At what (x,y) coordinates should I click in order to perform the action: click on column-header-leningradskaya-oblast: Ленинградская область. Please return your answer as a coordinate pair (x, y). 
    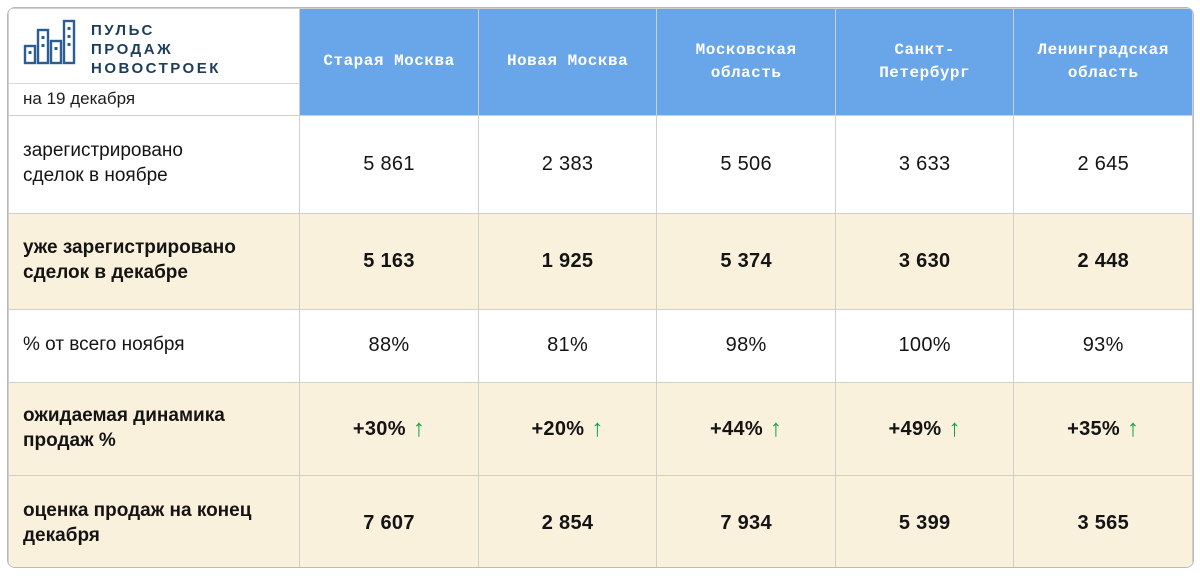
    Looking at the image, I should click on (1103, 62).